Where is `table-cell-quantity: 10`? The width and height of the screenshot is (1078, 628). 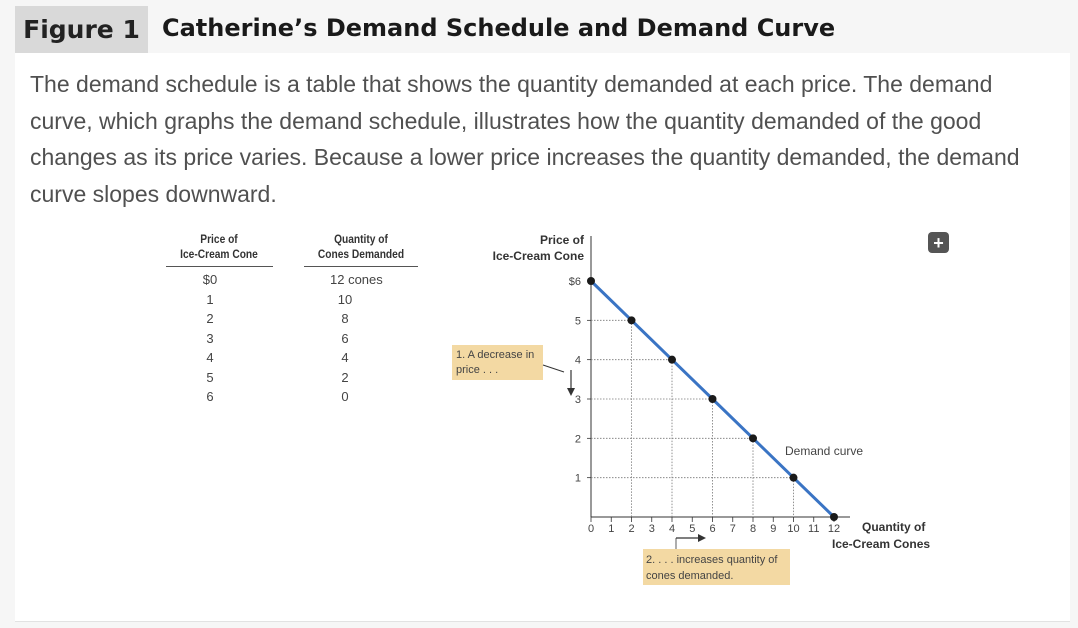
table-cell-quantity: 10 is located at coordinates (345, 299).